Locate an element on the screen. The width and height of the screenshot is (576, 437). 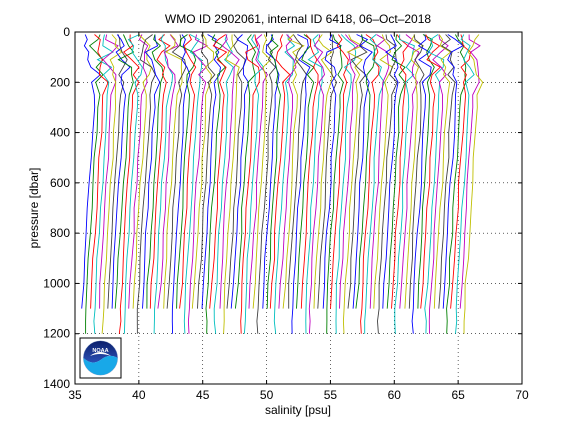
x-tick-label: 70 is located at coordinates (522, 395).